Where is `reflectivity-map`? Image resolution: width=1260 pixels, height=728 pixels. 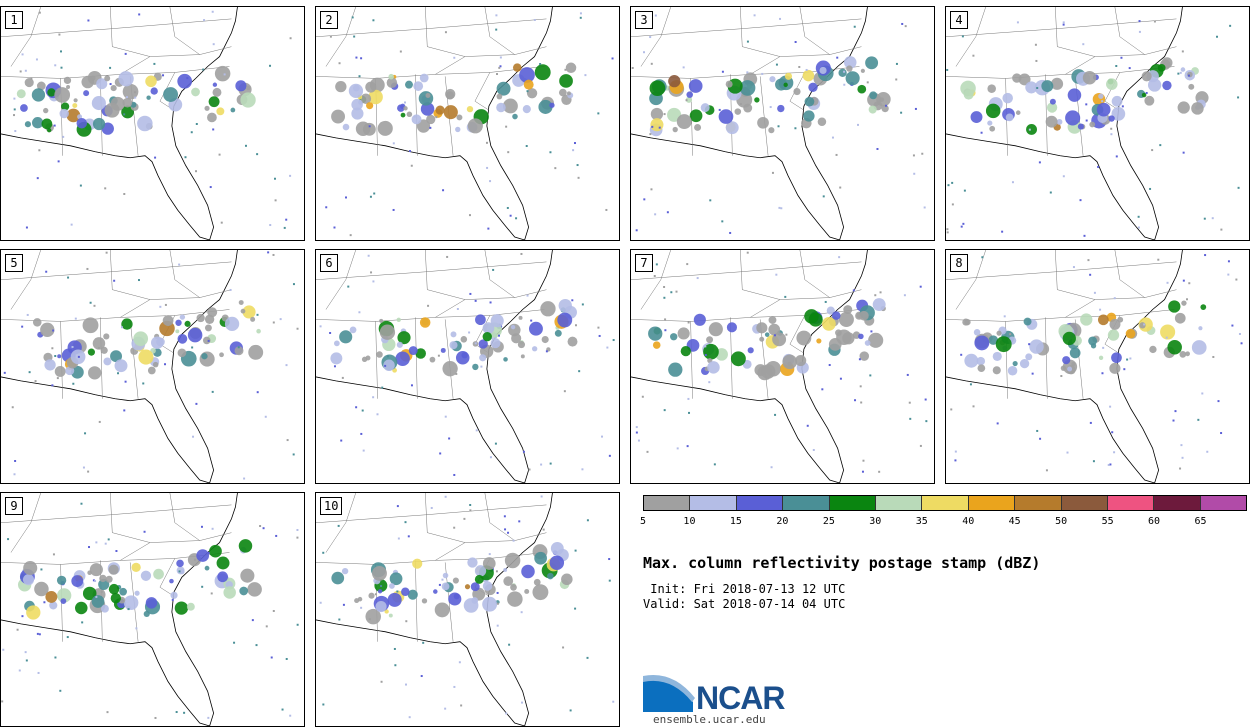
reflectivity-map is located at coordinates (779, 366).